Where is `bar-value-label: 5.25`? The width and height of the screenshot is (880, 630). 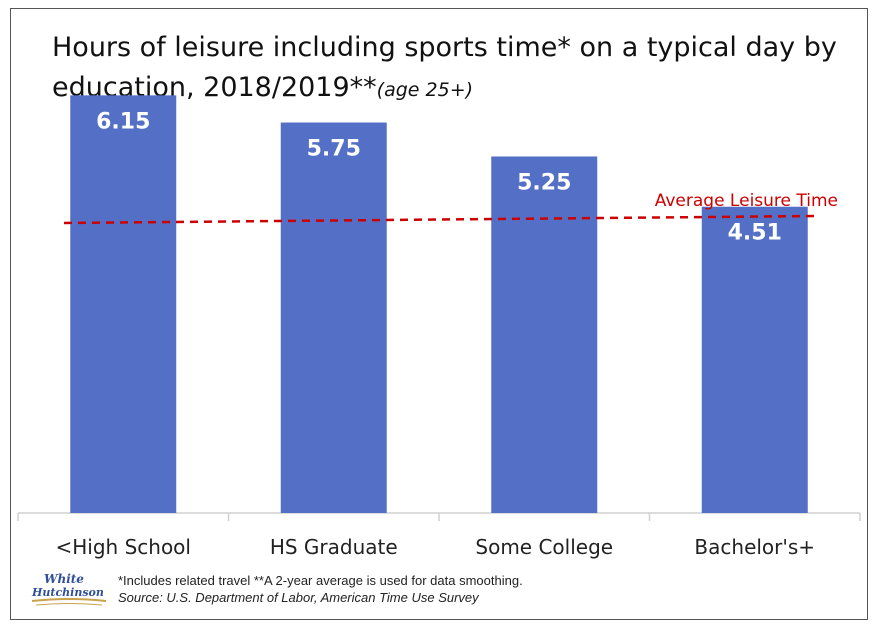 bar-value-label: 5.25 is located at coordinates (544, 182).